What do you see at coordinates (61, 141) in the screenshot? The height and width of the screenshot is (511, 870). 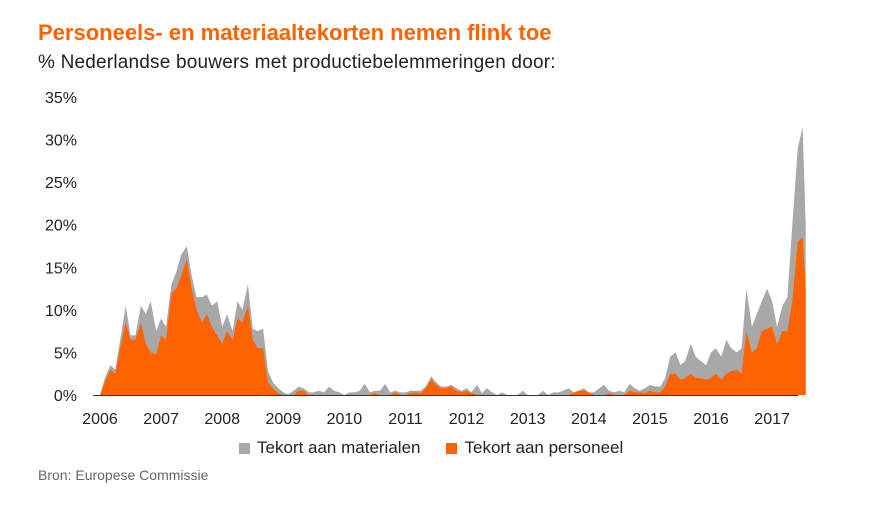 I see `y-tick-label: 30%` at bounding box center [61, 141].